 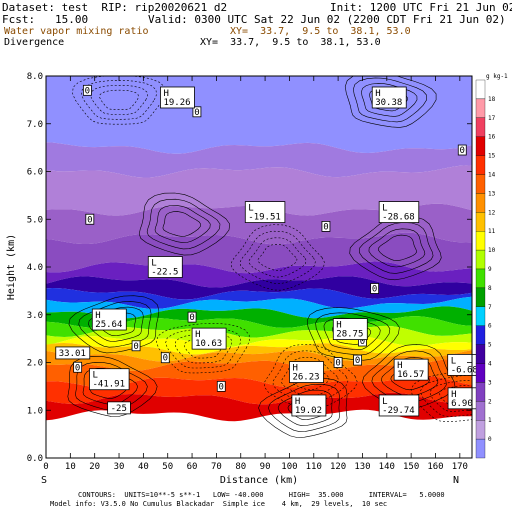 I want to click on colorbar-level-label: 1, so click(x=490, y=420).